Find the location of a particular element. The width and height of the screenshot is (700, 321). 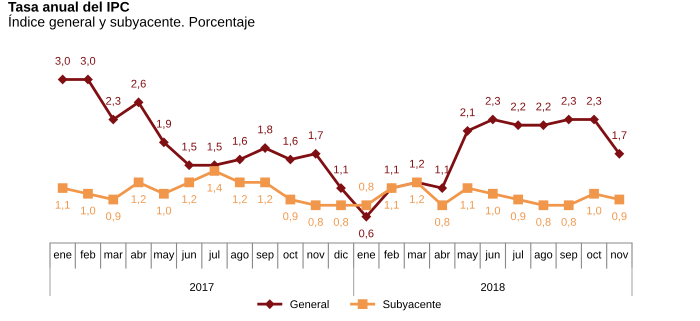

chart-subtitle: Índice general y subyacente. Porcentaje is located at coordinates (131, 22).